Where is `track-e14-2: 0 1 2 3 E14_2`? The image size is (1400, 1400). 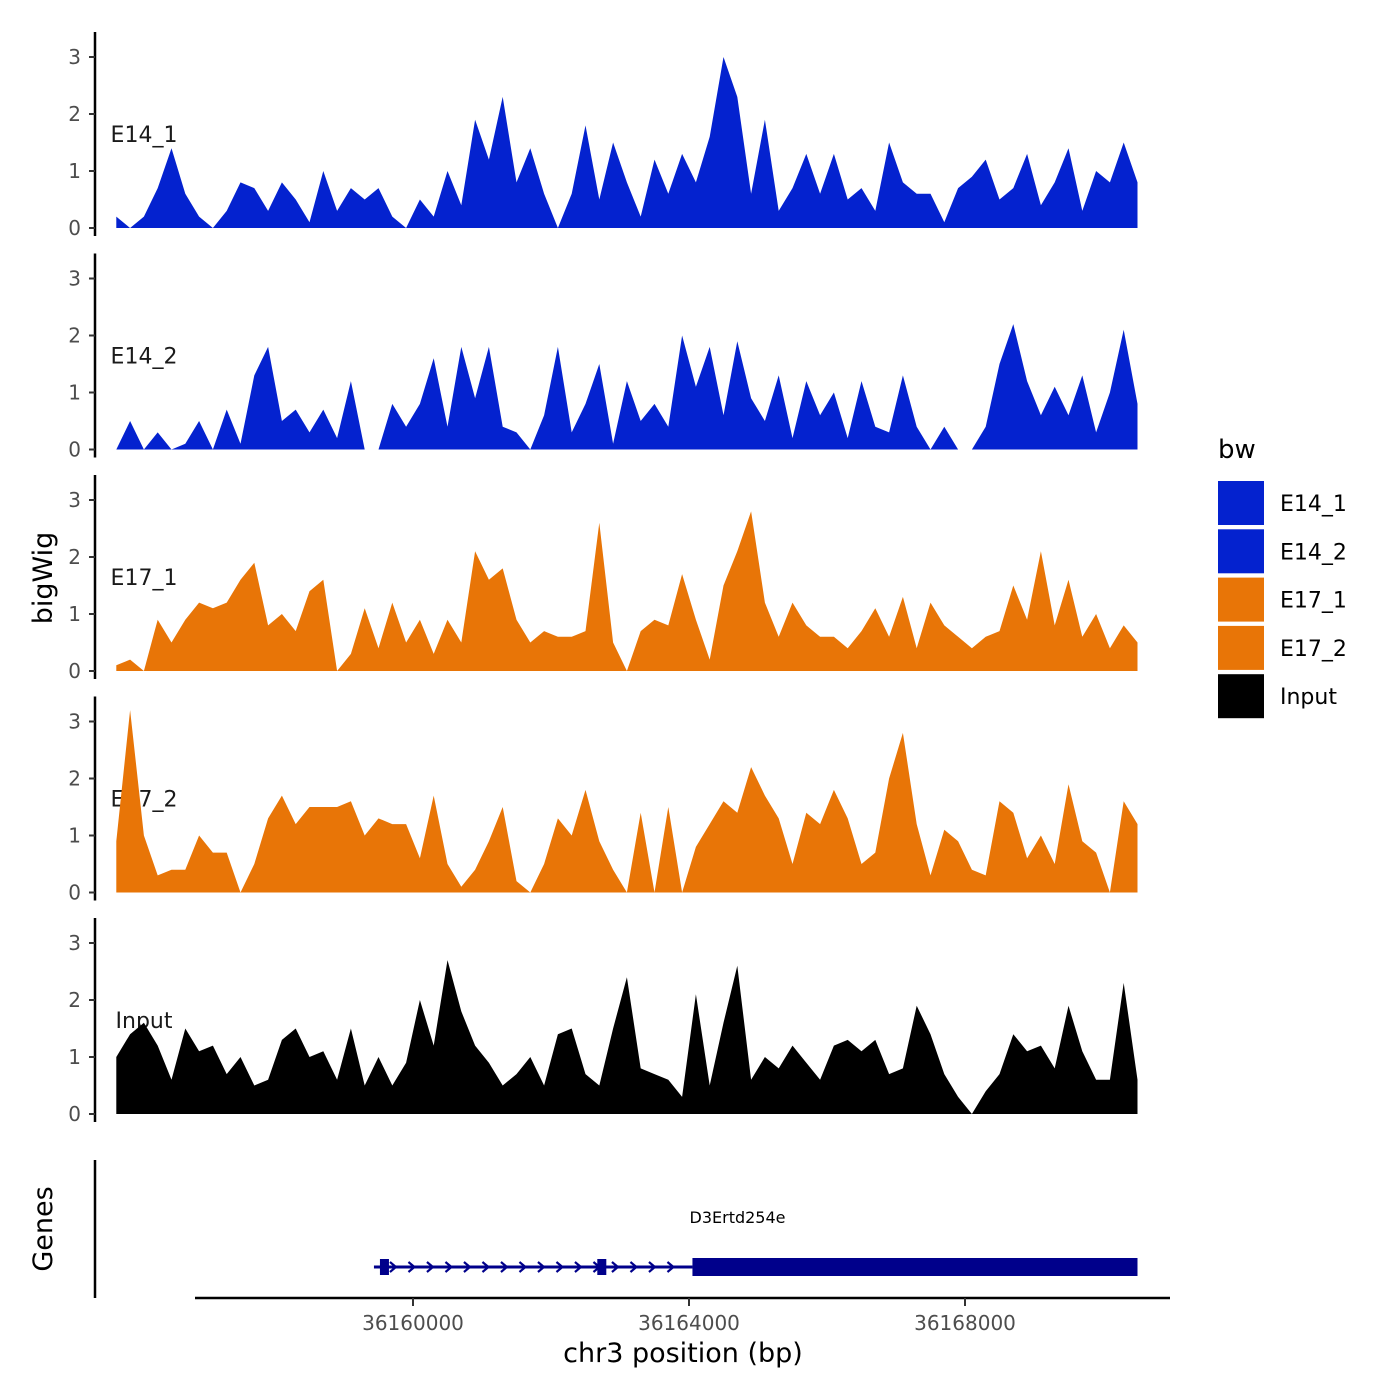
track-e14-2: 0 1 2 3 E14_2 is located at coordinates (603, 357).